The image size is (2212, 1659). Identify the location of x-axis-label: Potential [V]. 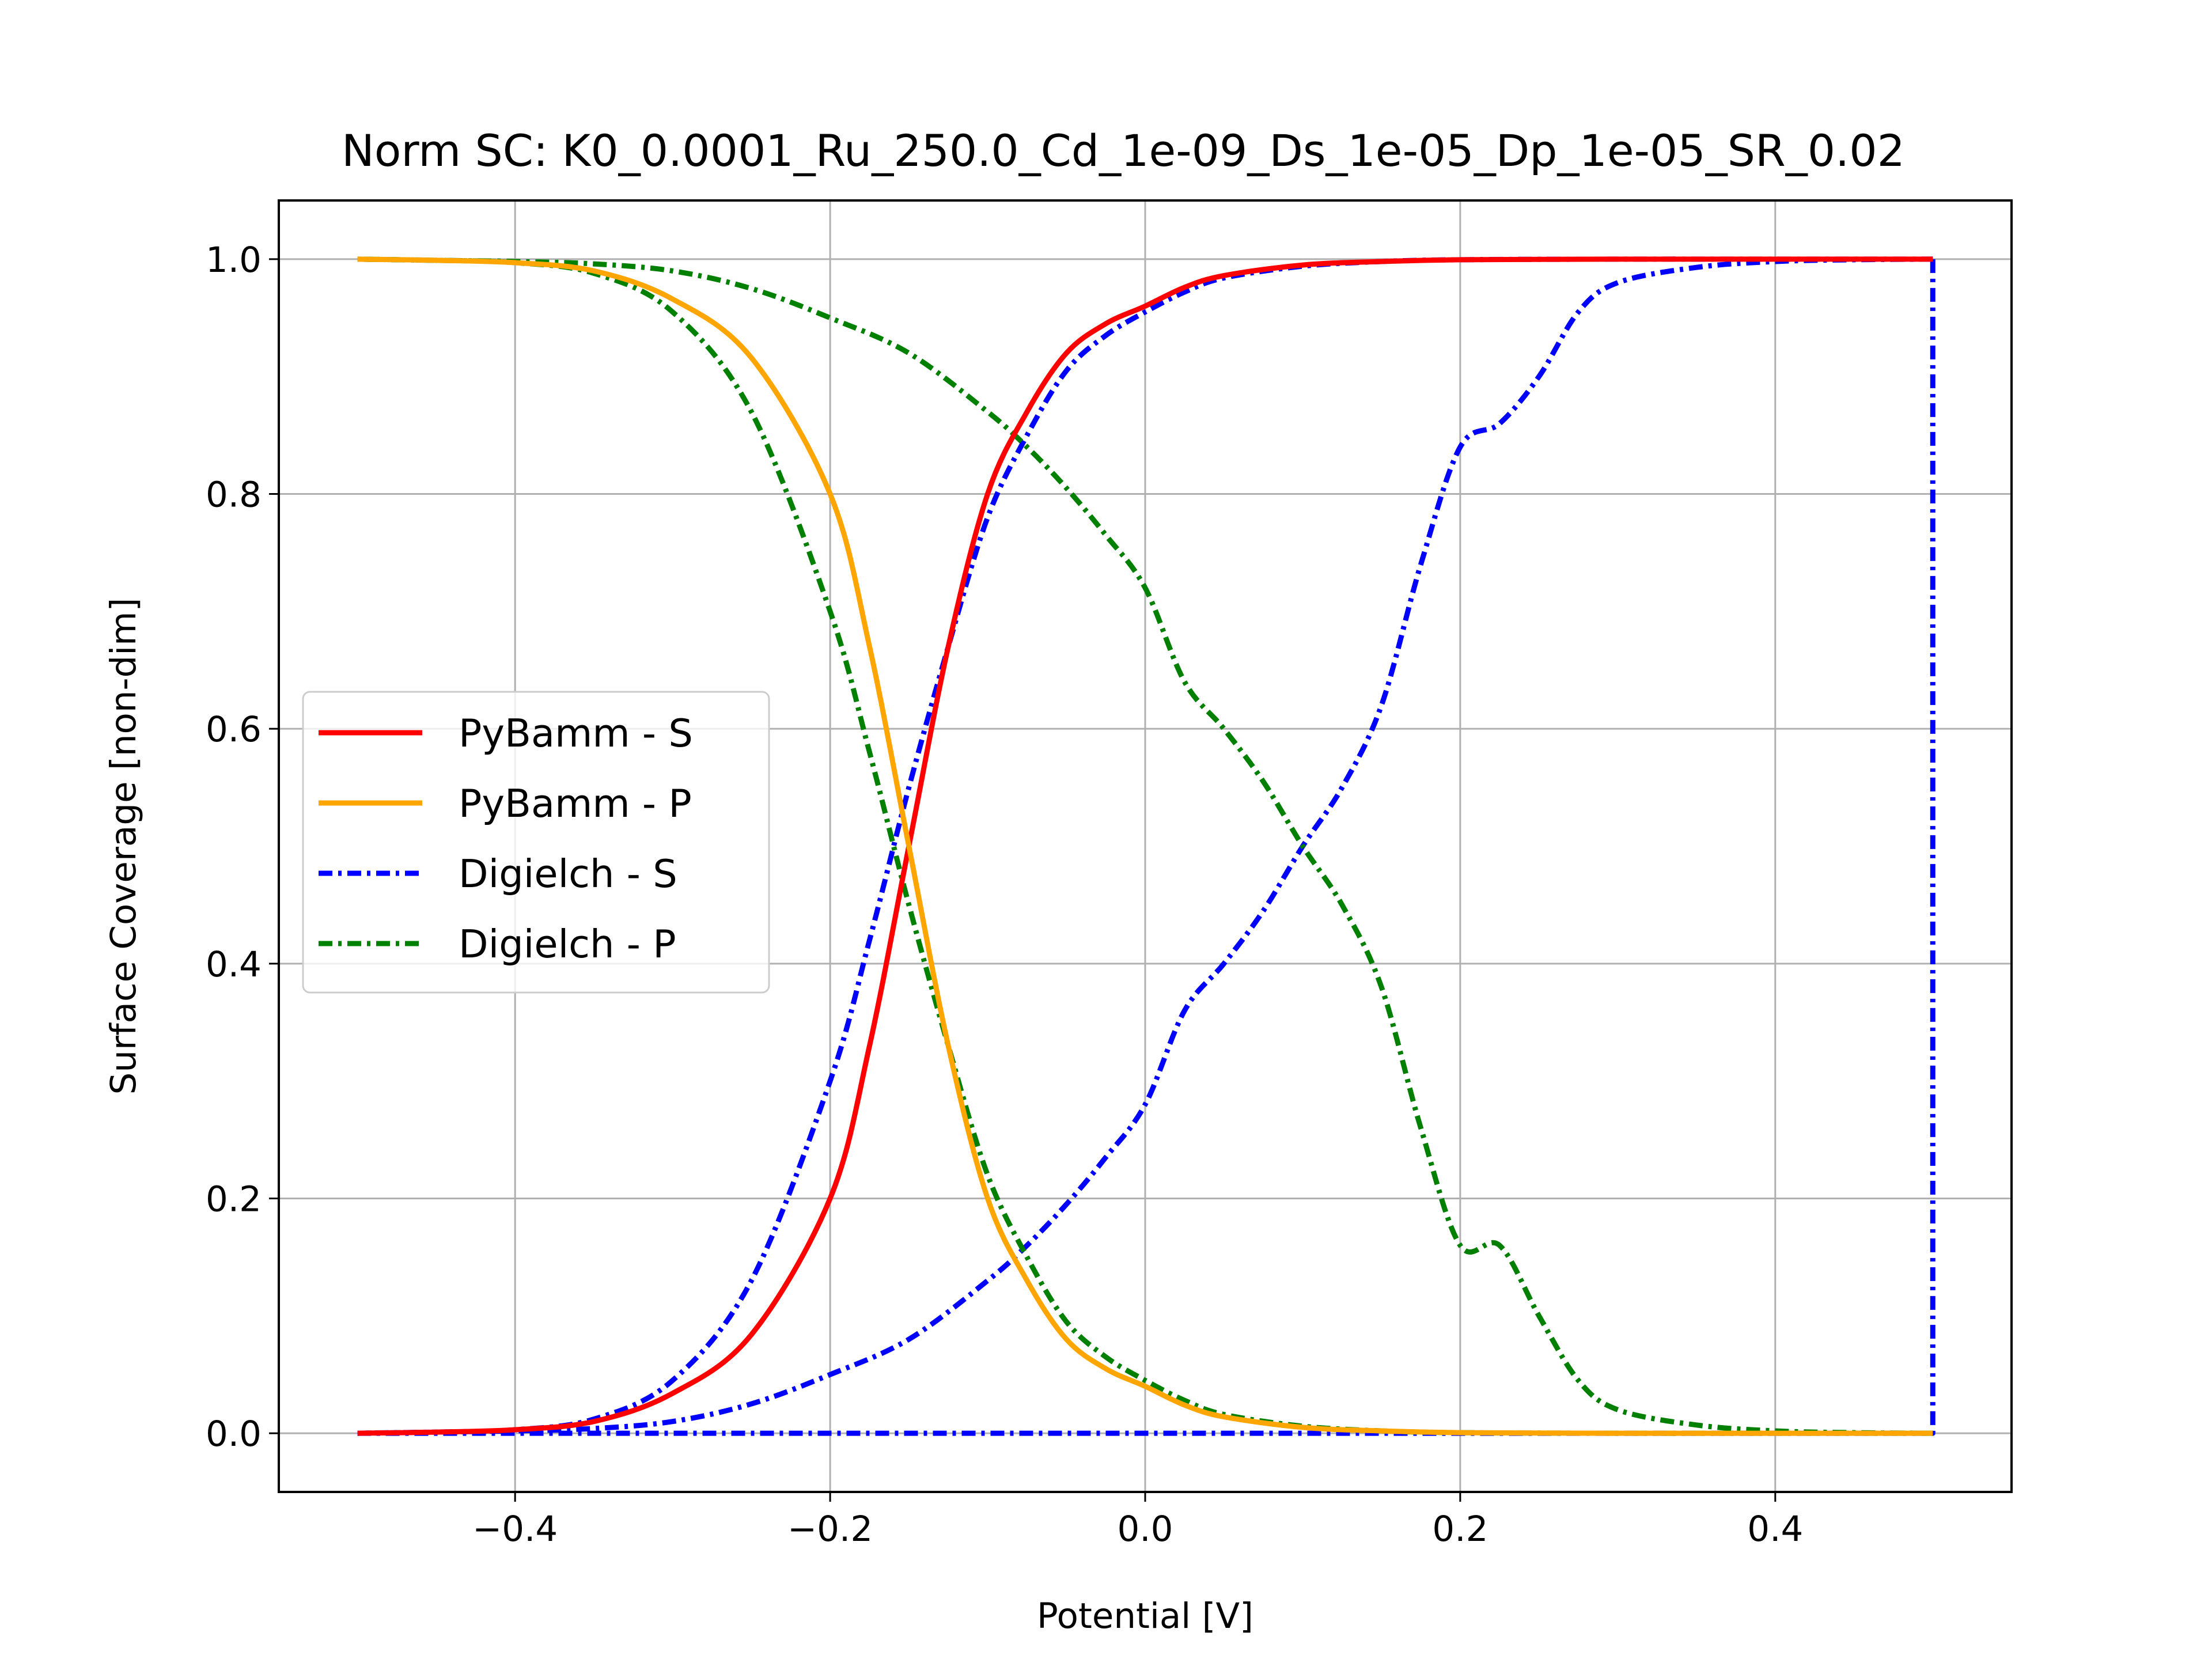
(1145, 1616).